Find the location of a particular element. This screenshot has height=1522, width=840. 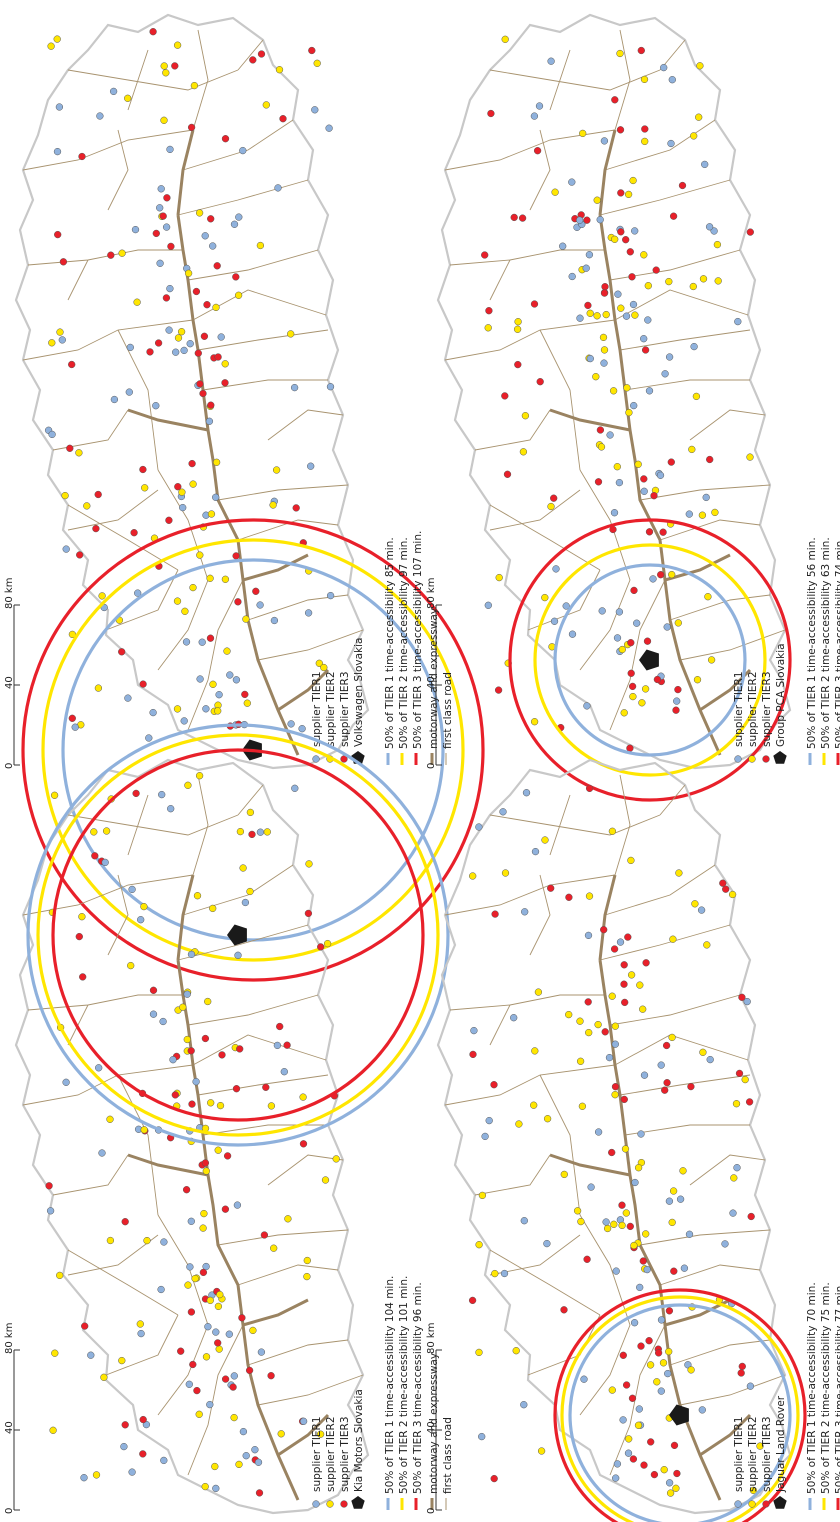

legend-ring-label: 50% of TIER 2 time-accessibility 97 min. is located at coordinates (404, 643).